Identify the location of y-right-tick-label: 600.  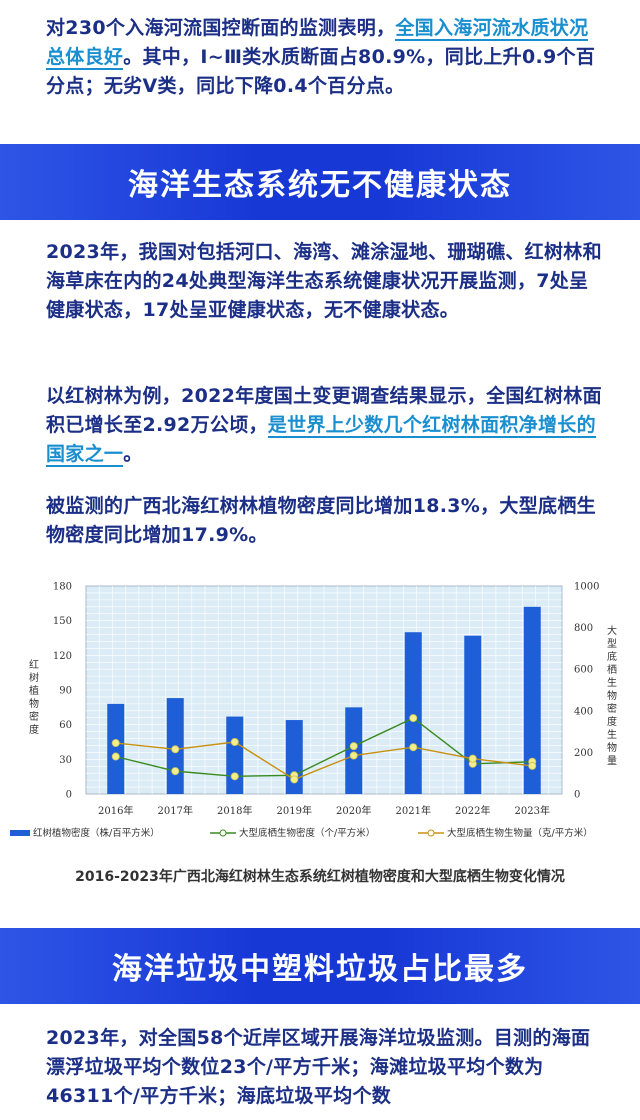
(583, 670).